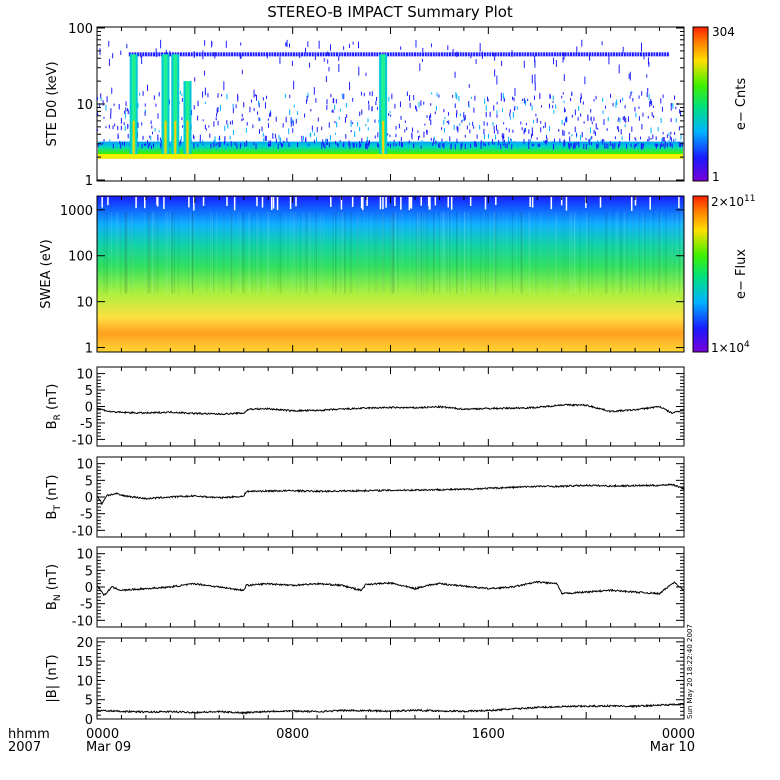 The width and height of the screenshot is (780, 780). What do you see at coordinates (89, 720) in the screenshot?
I see `y-tick-label: 0` at bounding box center [89, 720].